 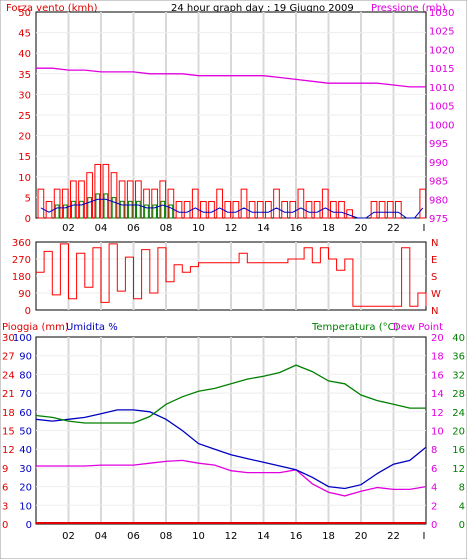 What do you see at coordinates (462, 506) in the screenshot?
I see `temperature-axis-tick: 4` at bounding box center [462, 506].